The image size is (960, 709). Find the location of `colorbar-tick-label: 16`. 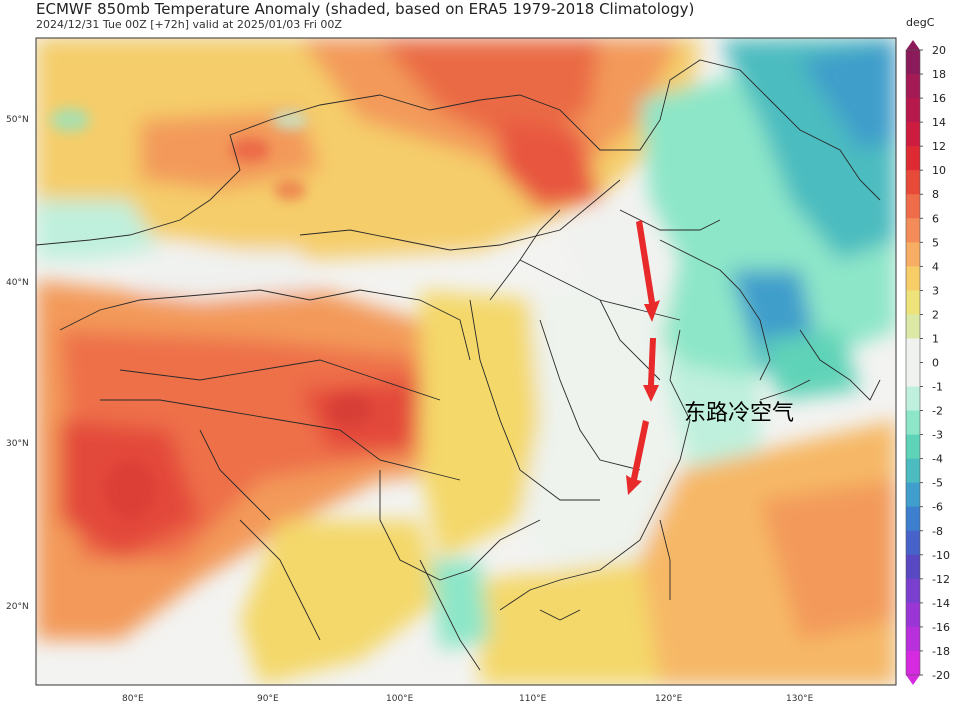

colorbar-tick-label: 16 is located at coordinates (939, 98).